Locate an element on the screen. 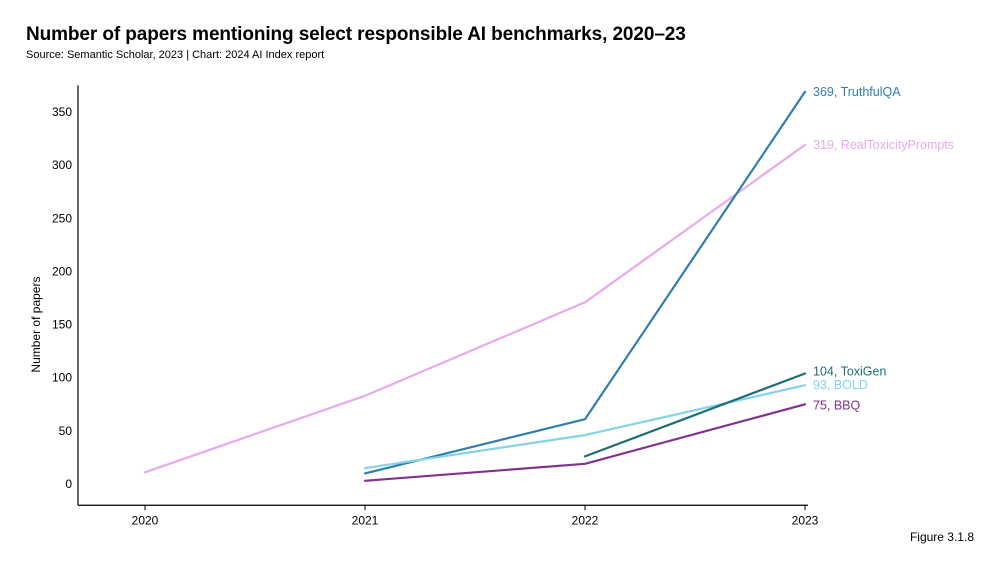 This screenshot has height=562, width=1000. x-axis-ticks: 2020 2021 2022 2023 is located at coordinates (475, 516).